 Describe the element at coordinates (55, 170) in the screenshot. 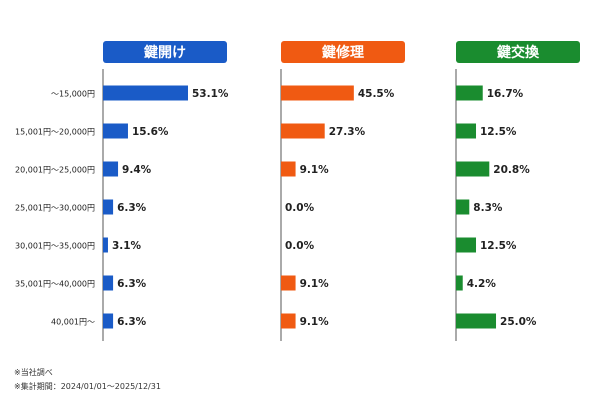

I see `category-label: 20,001円～25,000円` at that location.